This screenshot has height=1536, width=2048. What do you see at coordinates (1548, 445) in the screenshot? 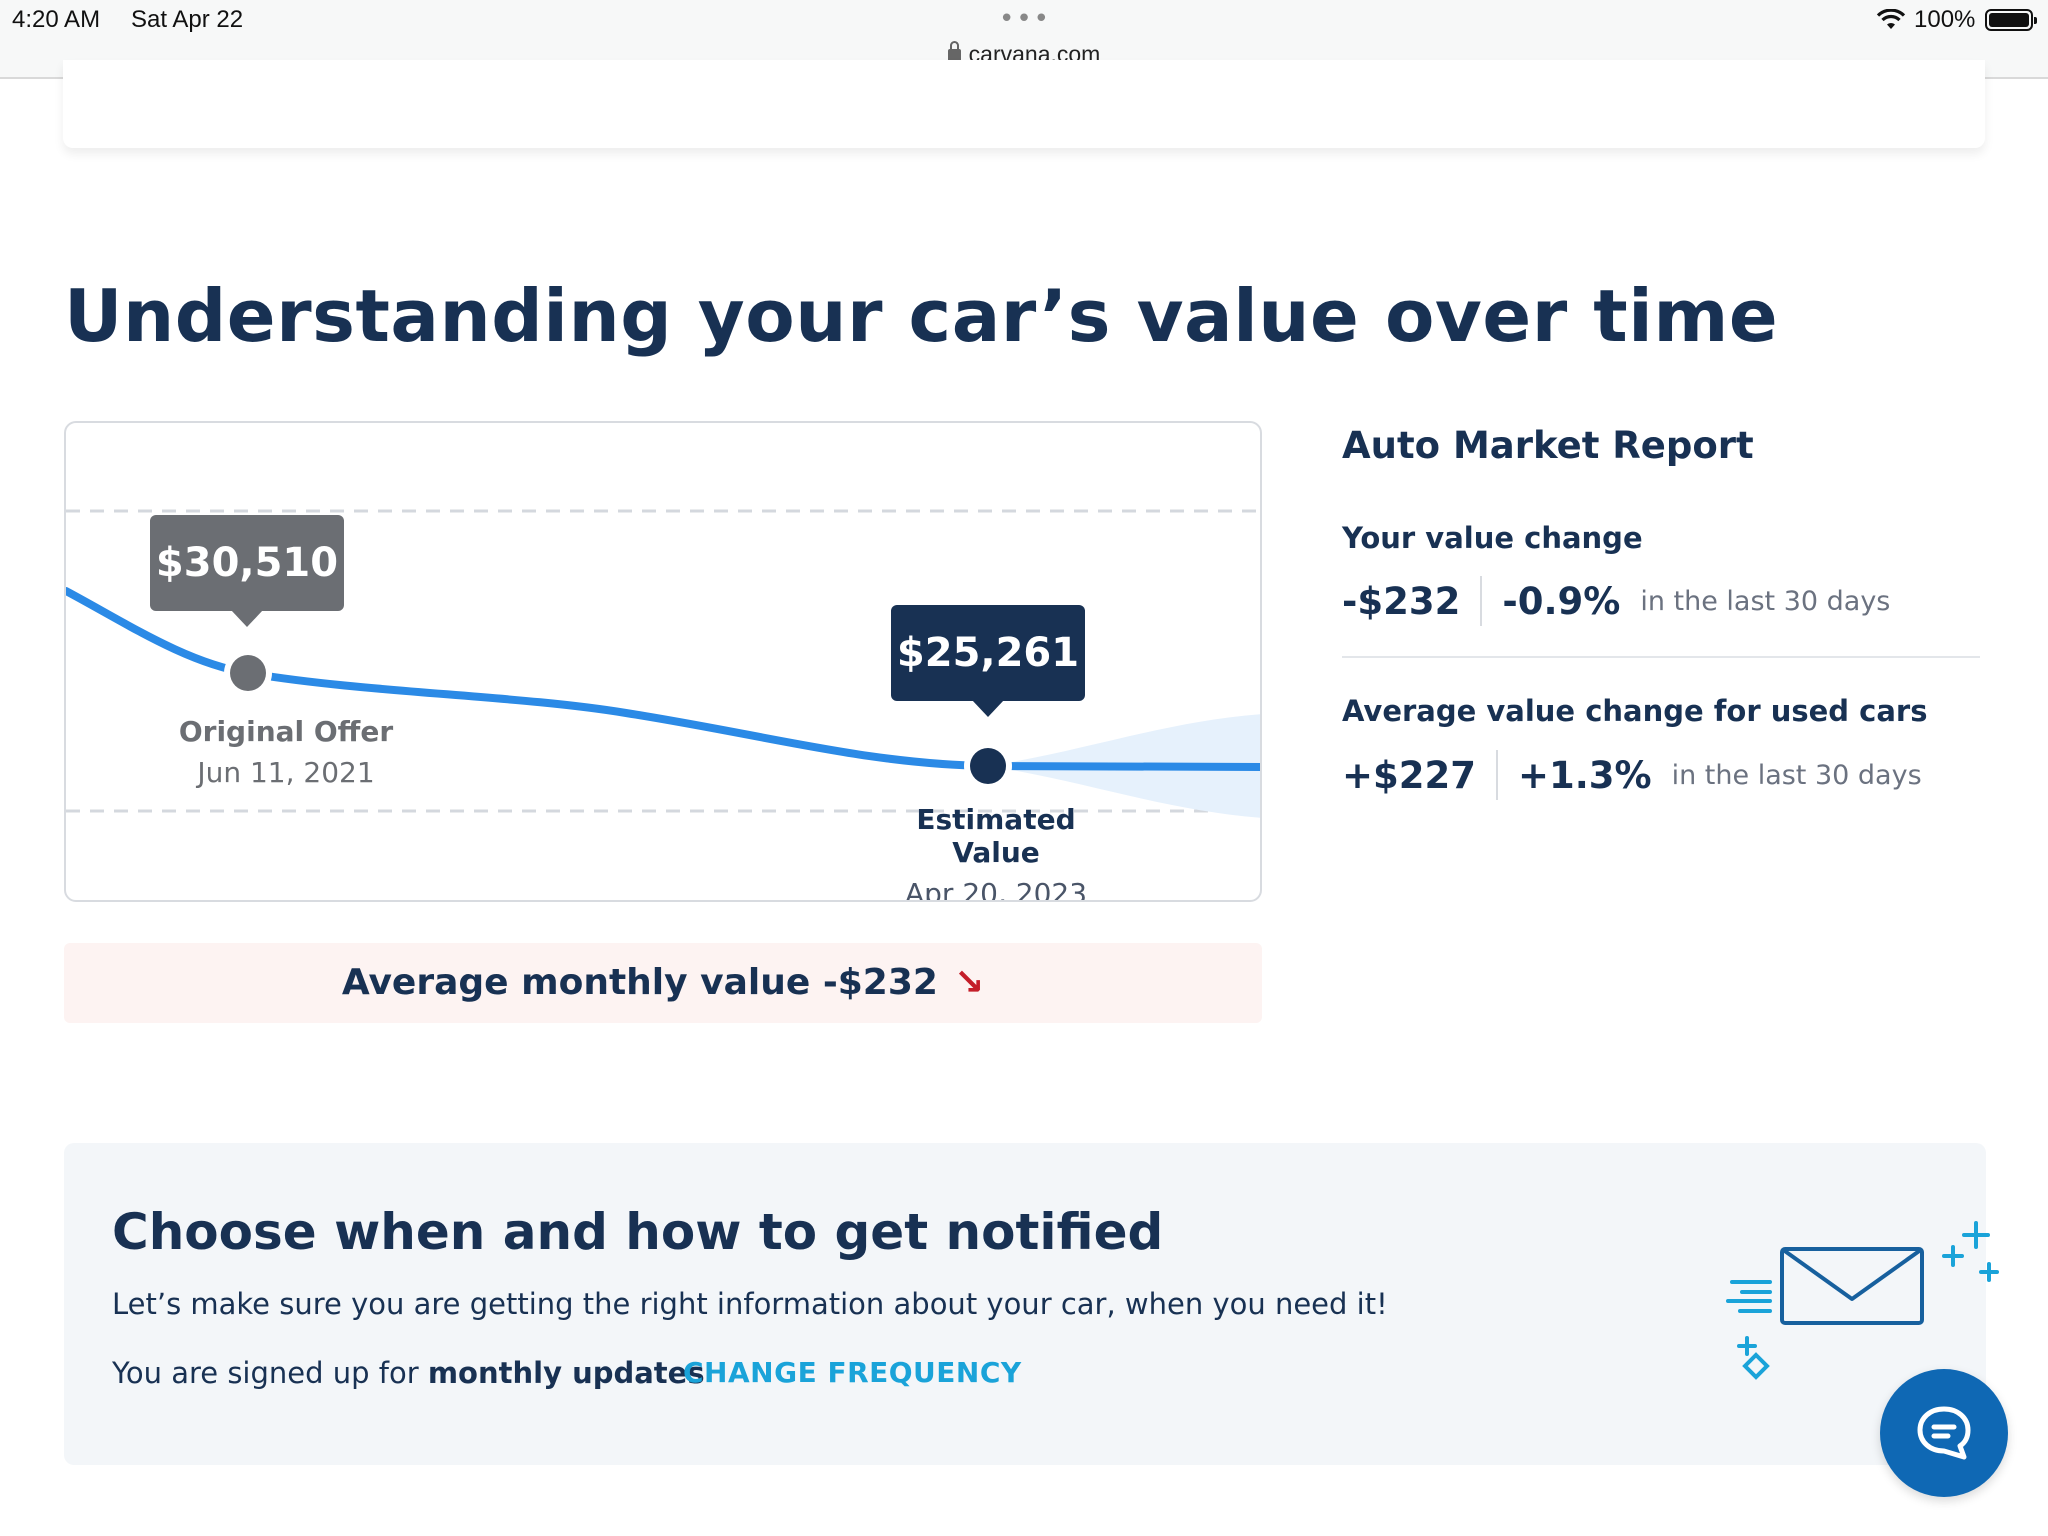
I see `market-report-title: Auto Market Report` at bounding box center [1548, 445].